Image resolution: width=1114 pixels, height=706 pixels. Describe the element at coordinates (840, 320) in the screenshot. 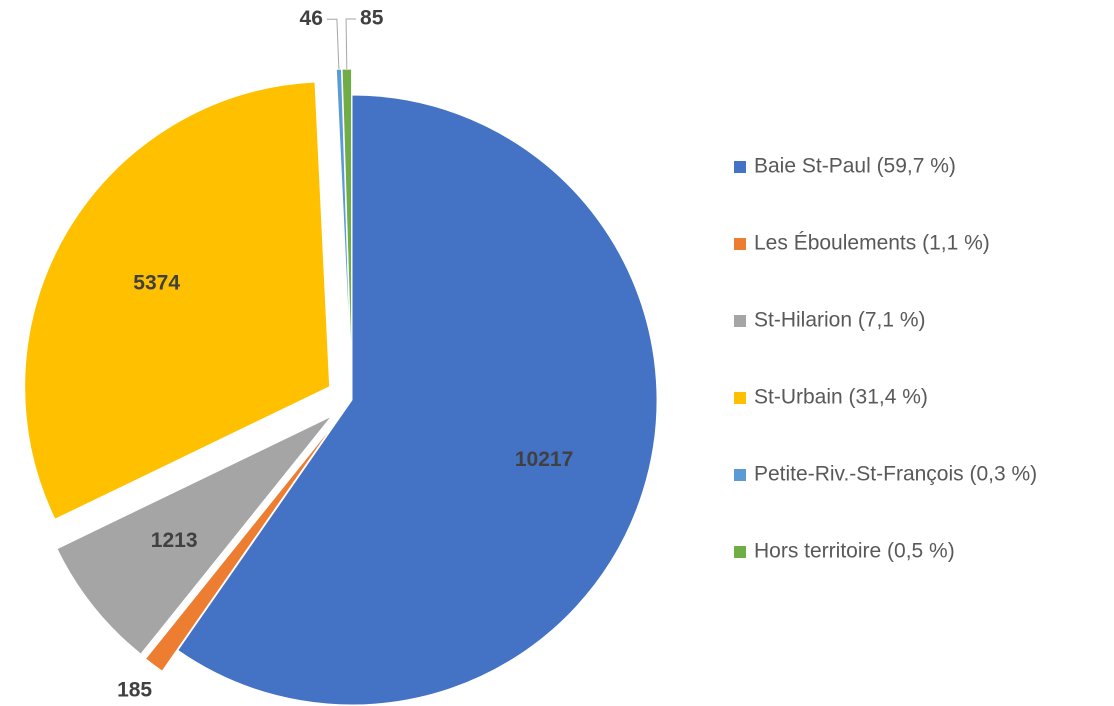

I see `legend-label: St-Hilarion (7,1 %)` at that location.